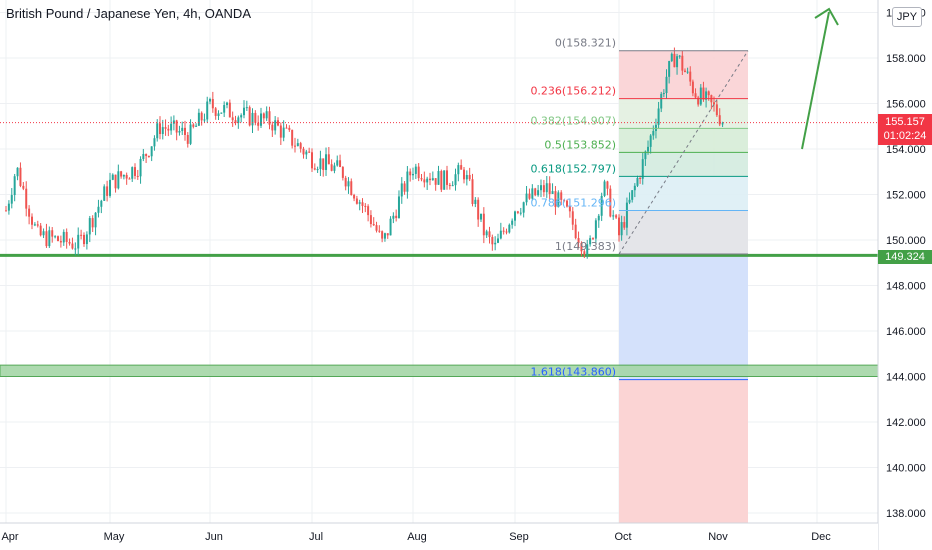  What do you see at coordinates (905, 257) in the screenshot?
I see `support-price-tag: 149.324` at bounding box center [905, 257].